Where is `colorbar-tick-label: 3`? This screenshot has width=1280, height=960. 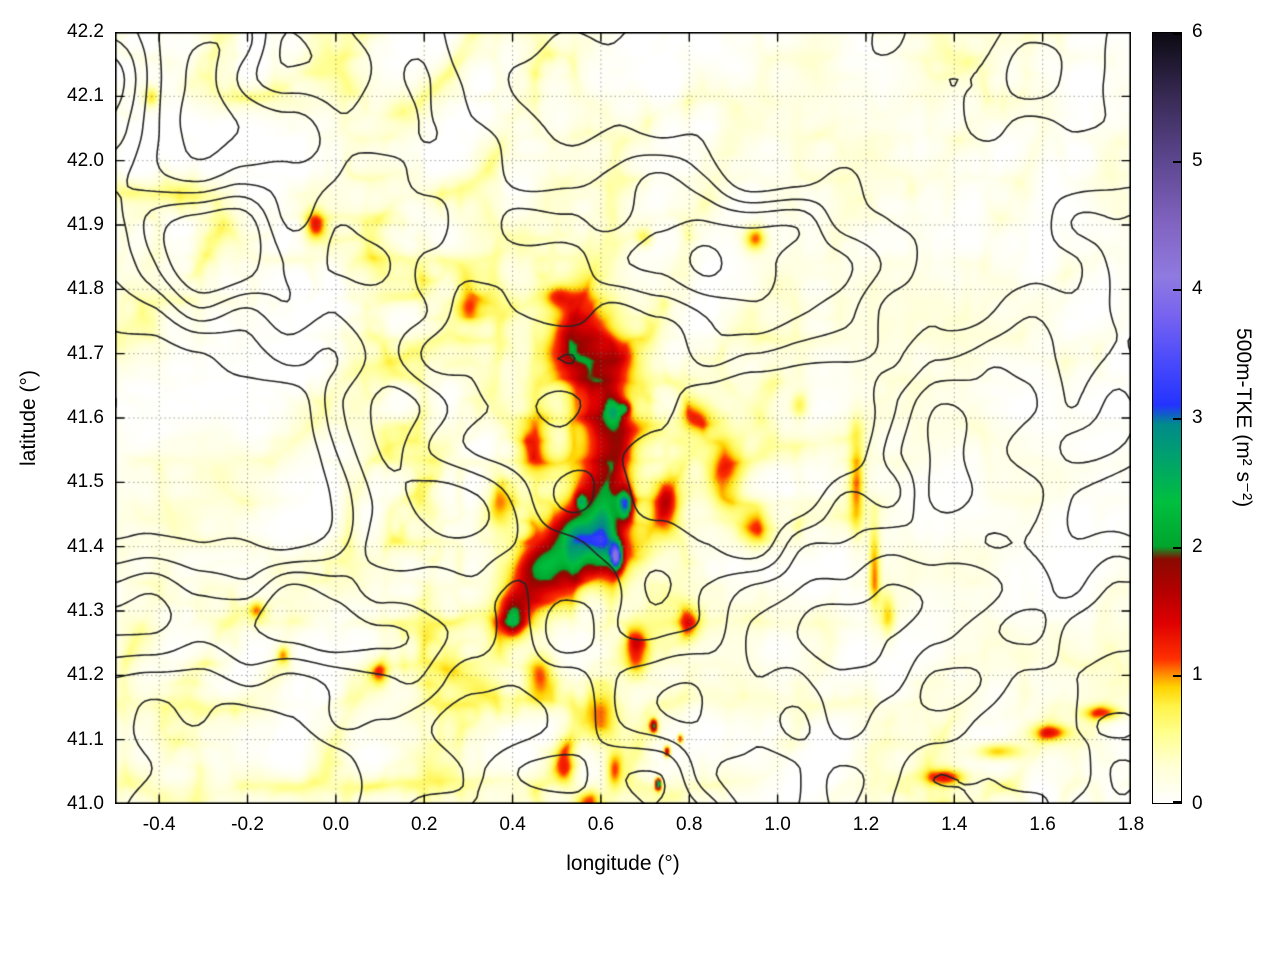
colorbar-tick-label: 3 is located at coordinates (1197, 417).